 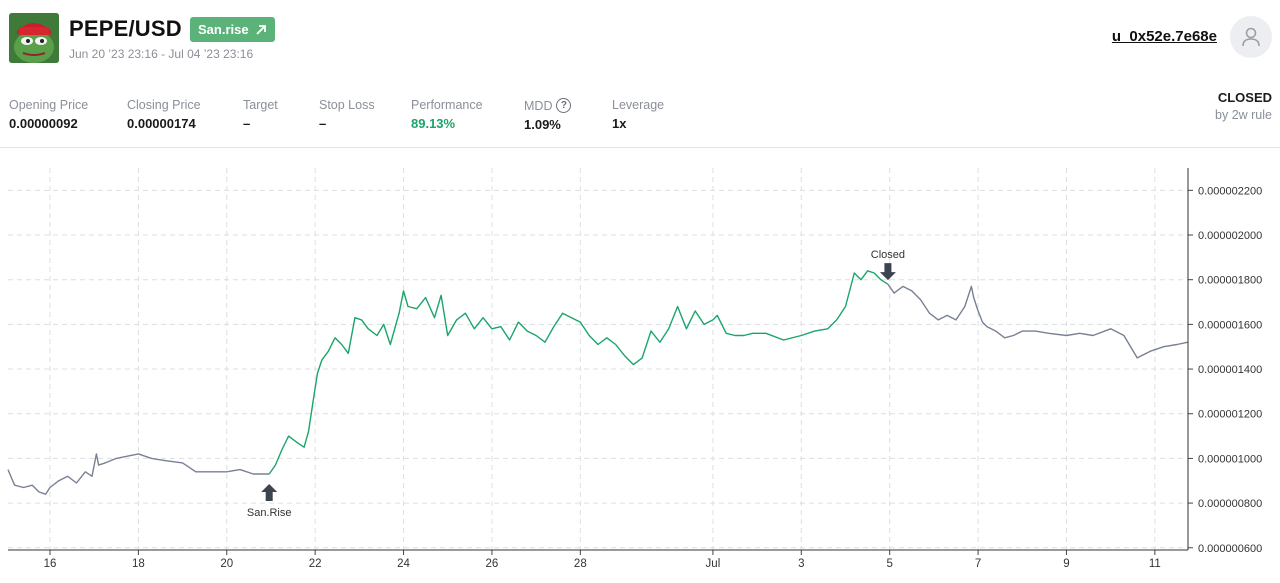 What do you see at coordinates (1243, 106) in the screenshot?
I see `status-block: CLOSED by 2w rule` at bounding box center [1243, 106].